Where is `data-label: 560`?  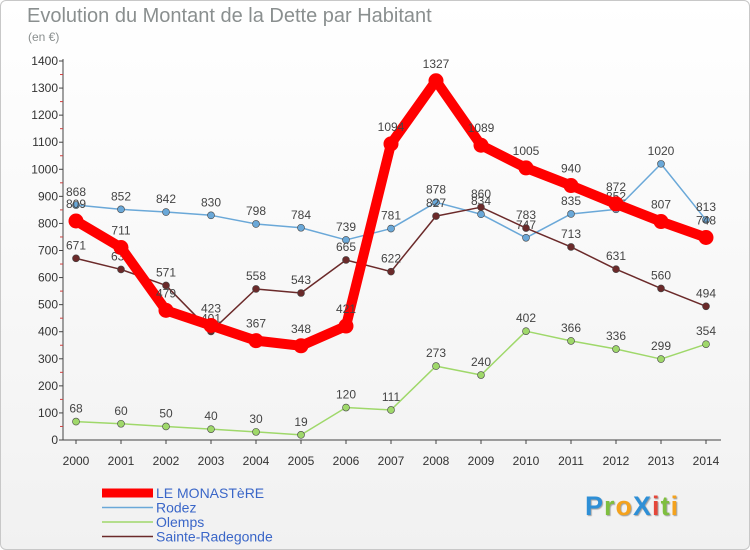
data-label: 560 is located at coordinates (661, 275).